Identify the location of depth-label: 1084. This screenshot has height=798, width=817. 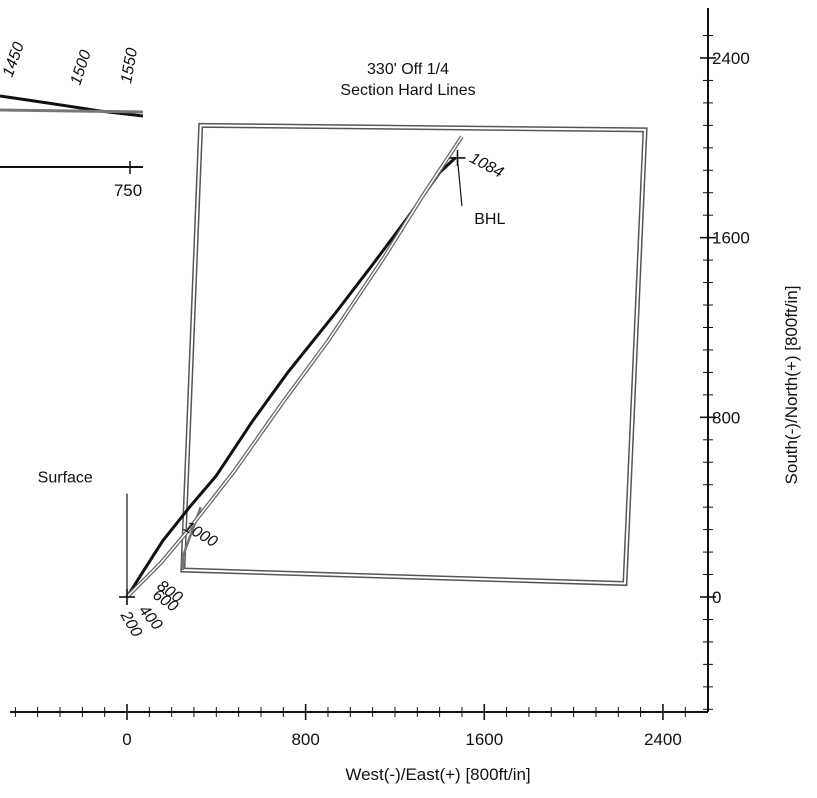
(486, 166).